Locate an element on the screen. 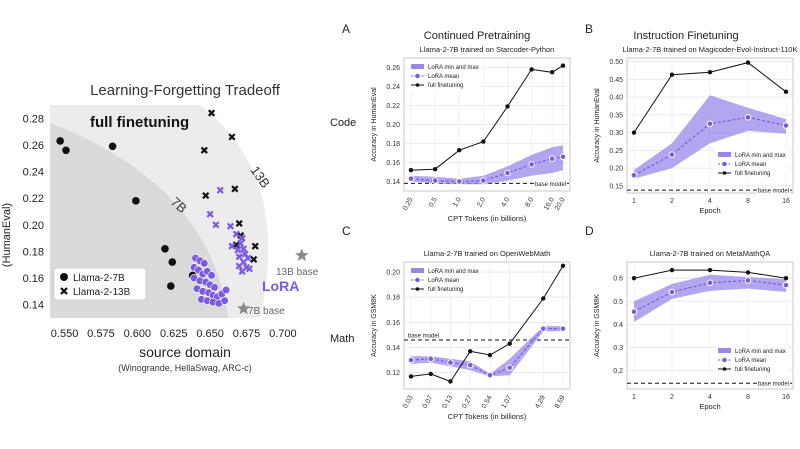 This screenshot has height=449, width=800. panel-c-x-tick: 1.07 is located at coordinates (507, 401).